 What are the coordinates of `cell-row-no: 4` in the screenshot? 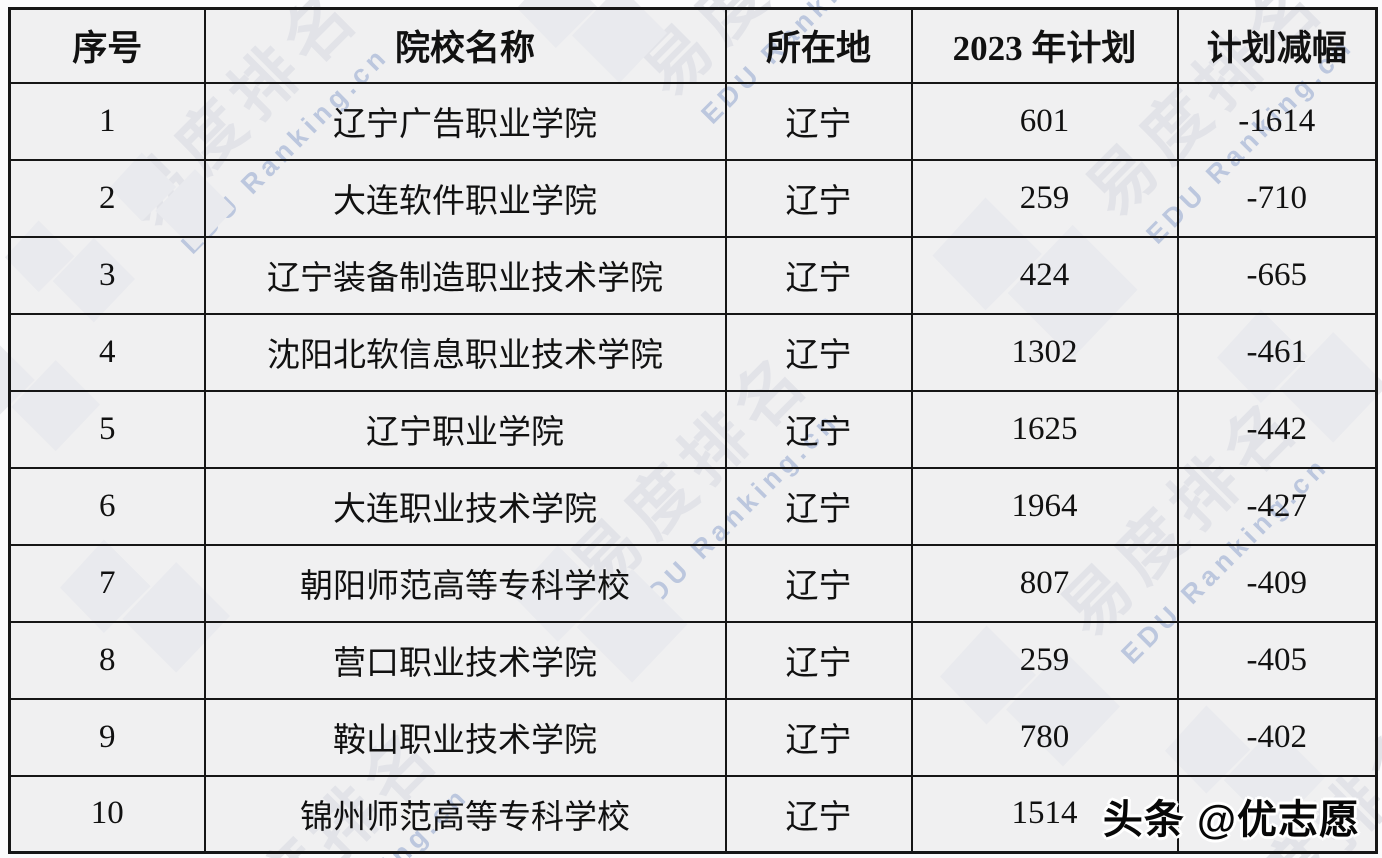 It's located at (107, 352).